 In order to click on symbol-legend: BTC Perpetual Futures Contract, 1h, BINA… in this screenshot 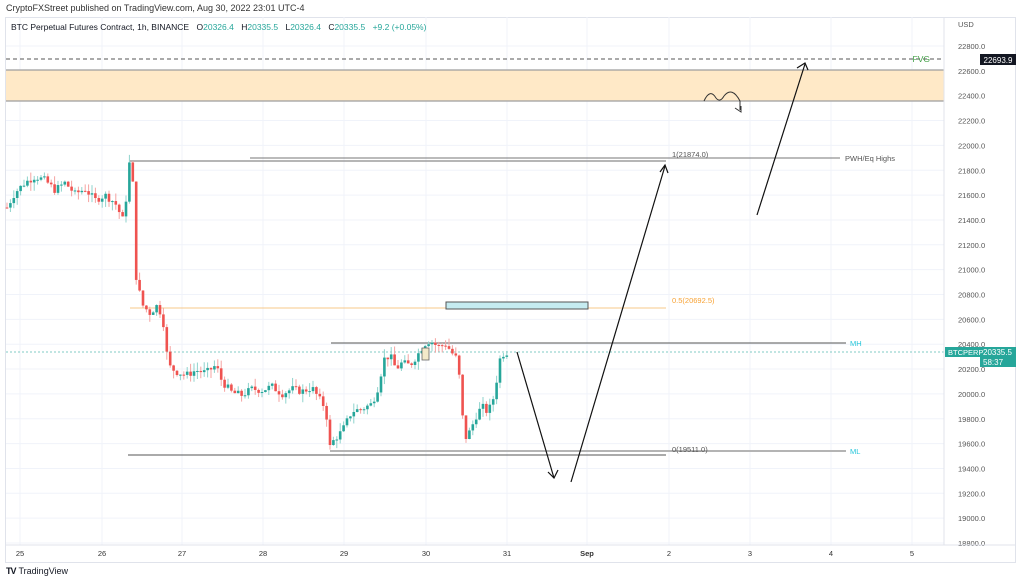, I will do `click(219, 27)`.